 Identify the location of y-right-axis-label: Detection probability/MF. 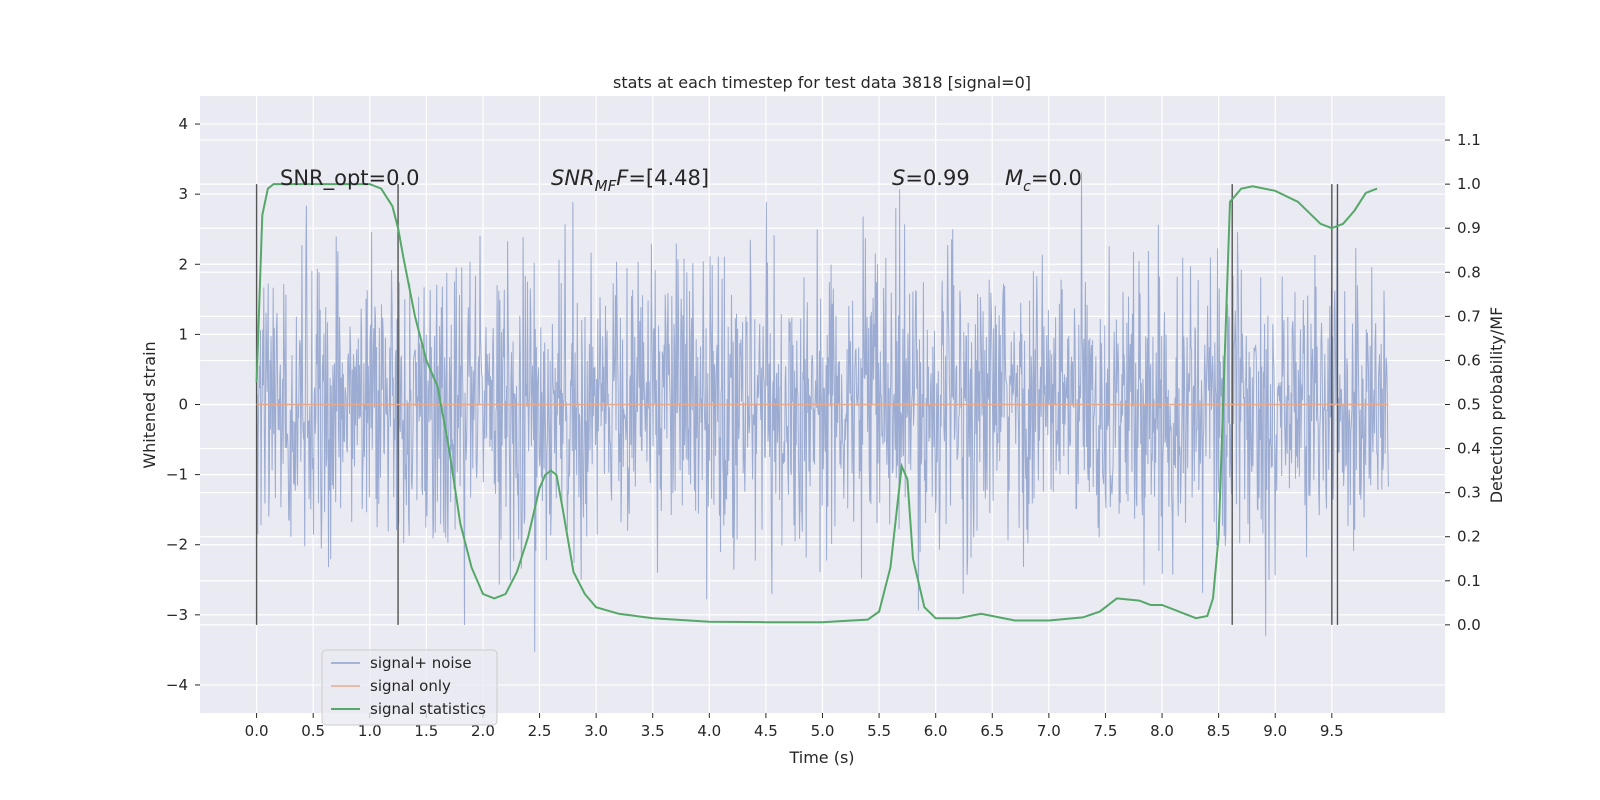
(1496, 405).